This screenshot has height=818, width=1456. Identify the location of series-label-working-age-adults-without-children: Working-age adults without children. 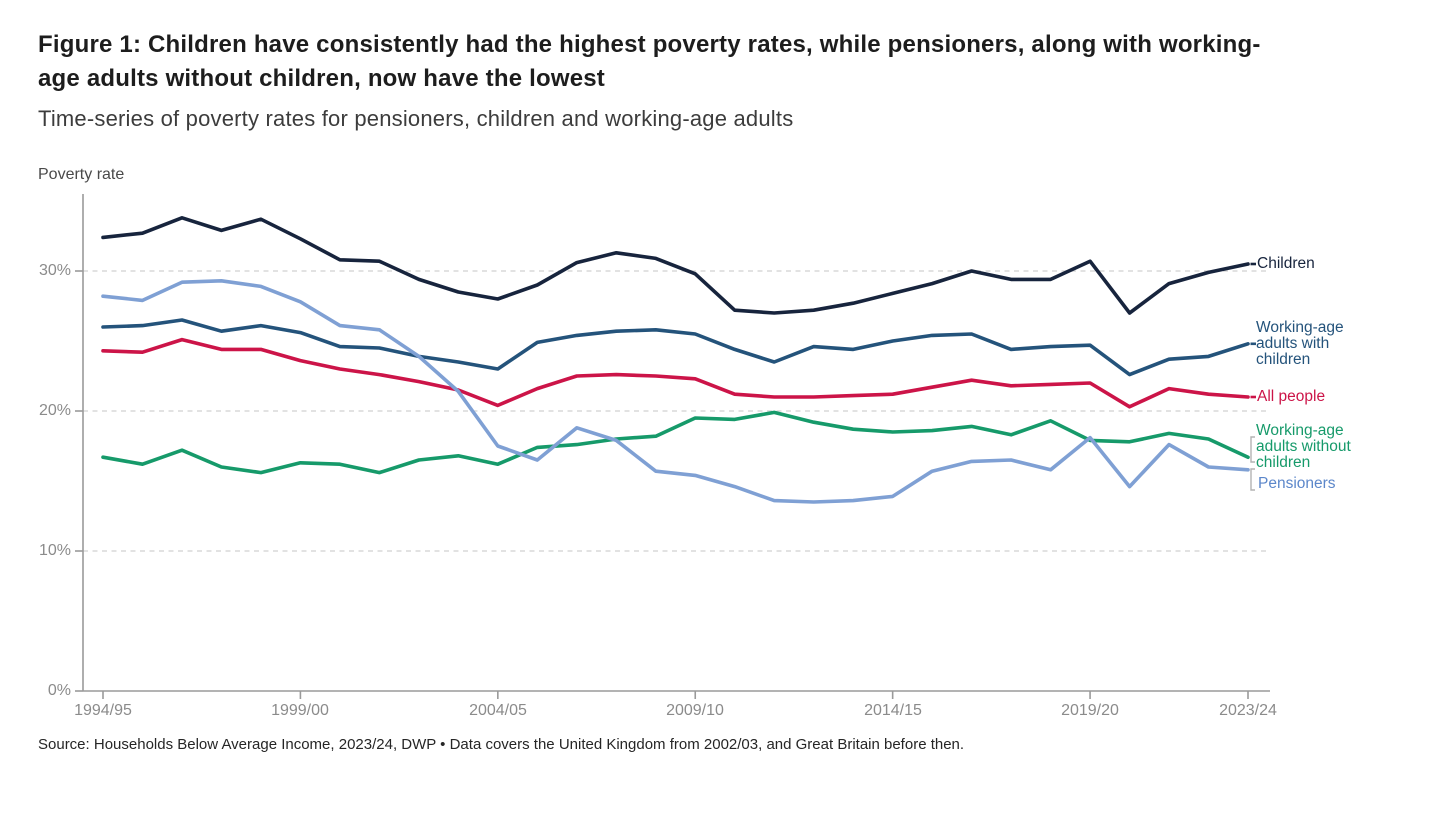
(1303, 446).